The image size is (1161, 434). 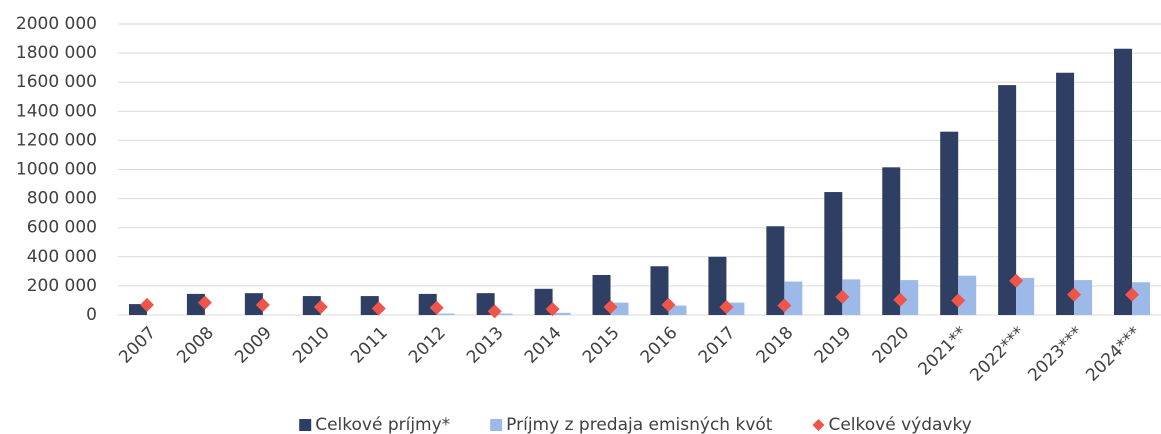 What do you see at coordinates (91, 315) in the screenshot?
I see `y-tick-label: 0` at bounding box center [91, 315].